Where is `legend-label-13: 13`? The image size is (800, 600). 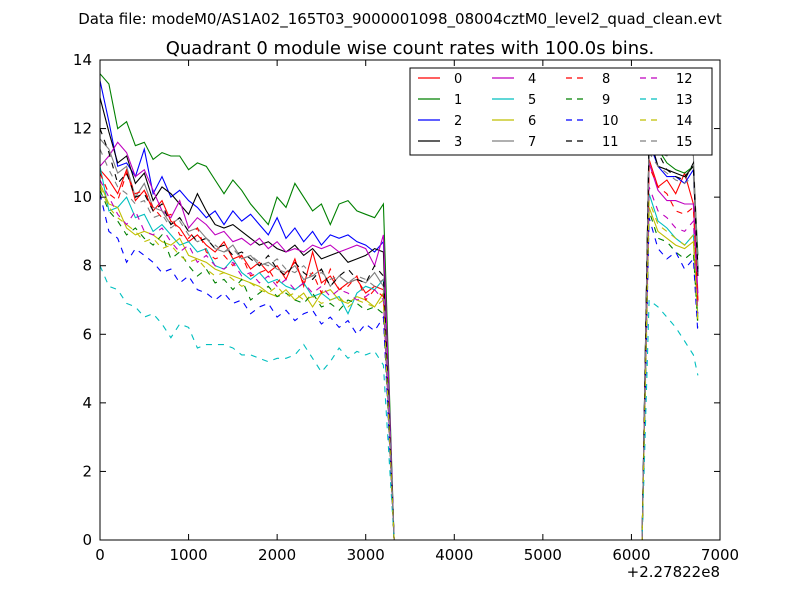
legend-label-13: 13 is located at coordinates (684, 100).